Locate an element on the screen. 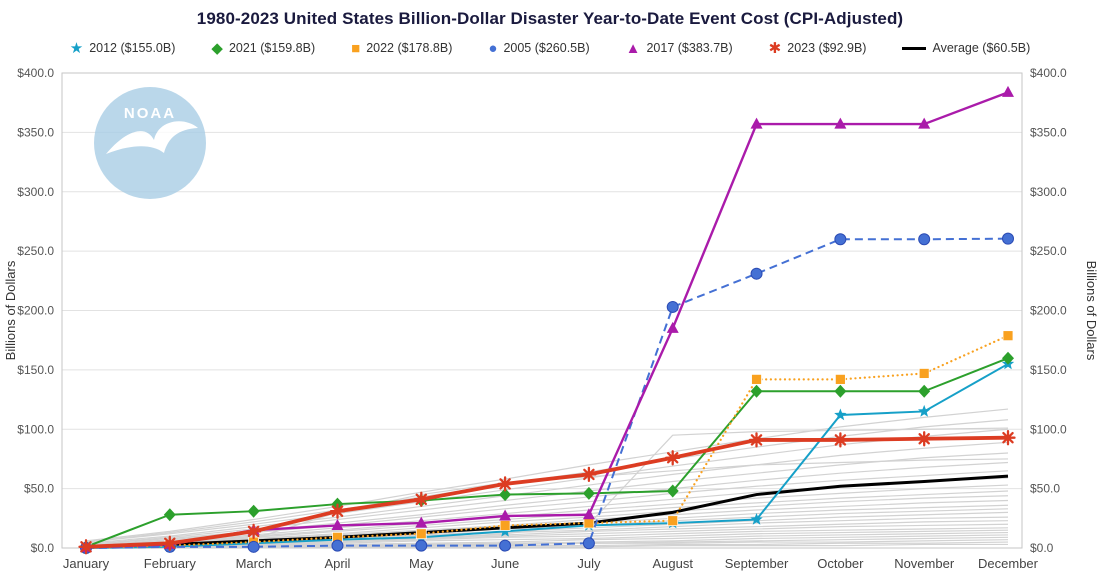 This screenshot has width=1100, height=581. legend-marker-diamond-icon: ◆ is located at coordinates (217, 48).